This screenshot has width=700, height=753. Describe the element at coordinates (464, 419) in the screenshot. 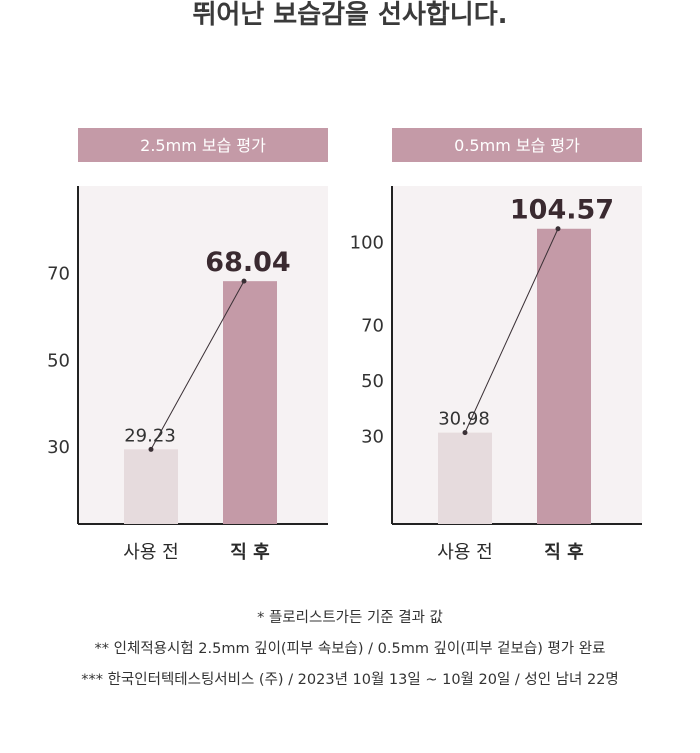

I see `value-label-before: 30.98` at that location.